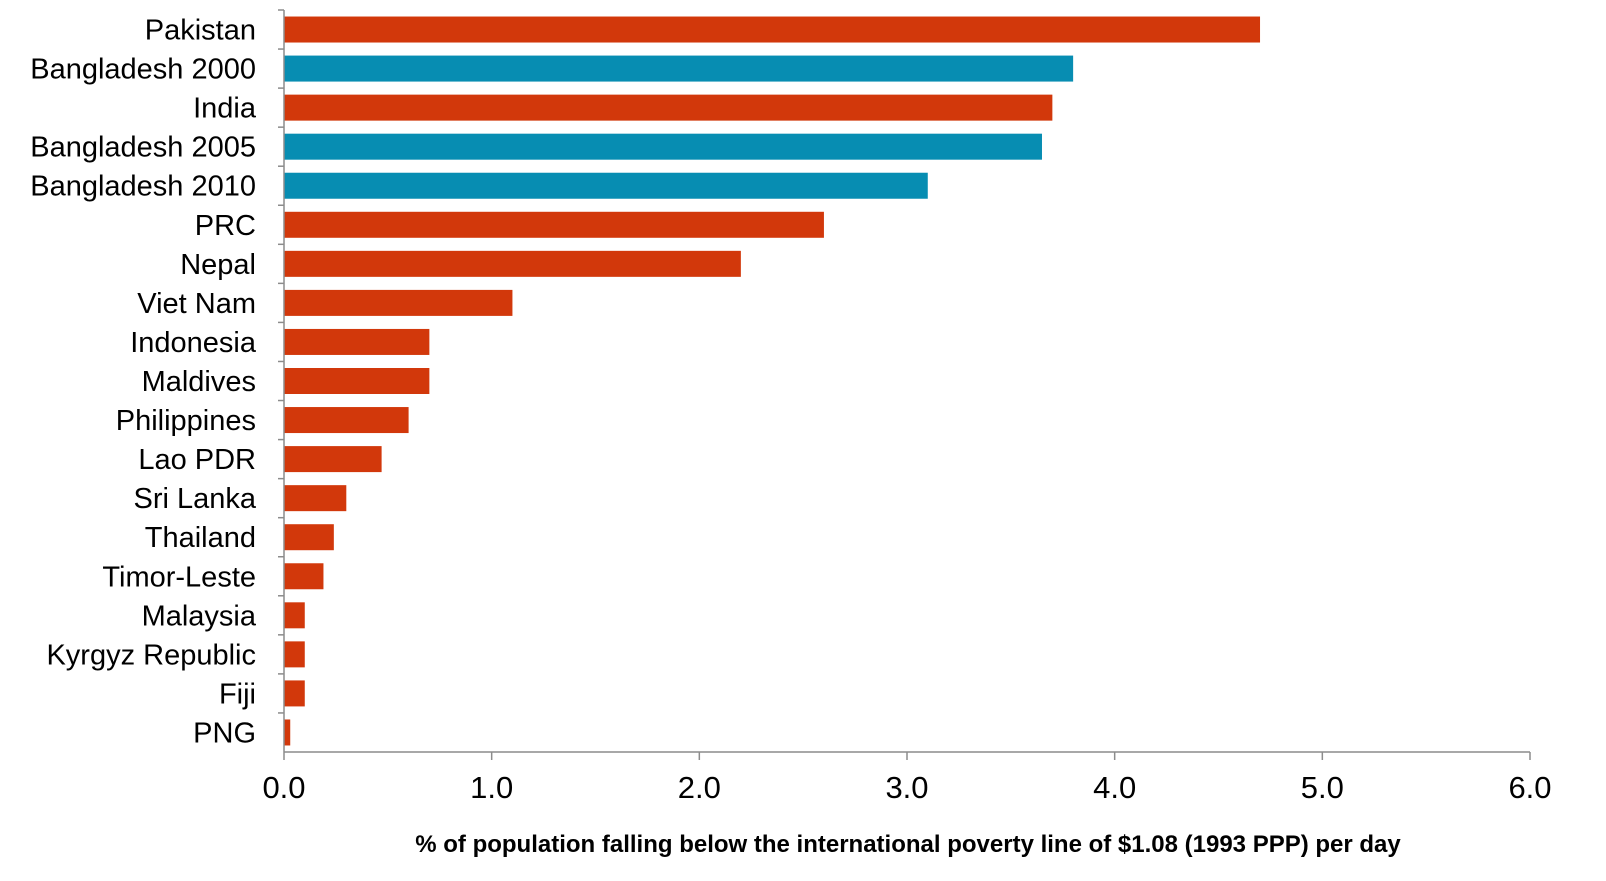  Describe the element at coordinates (512, 263) in the screenshot. I see `bar-nepal` at that location.